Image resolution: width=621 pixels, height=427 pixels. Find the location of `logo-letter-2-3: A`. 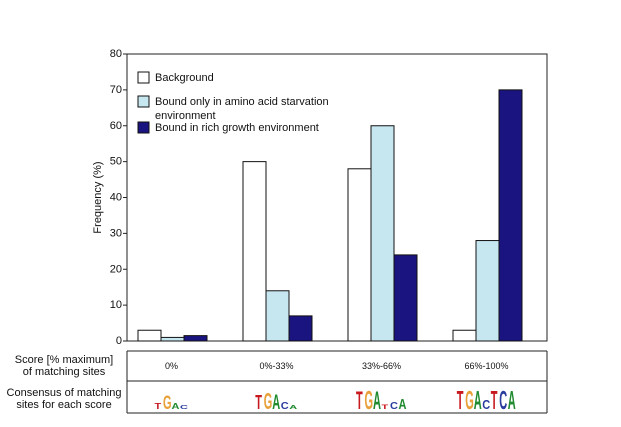

logo-letter-2-3: A is located at coordinates (276, 402).